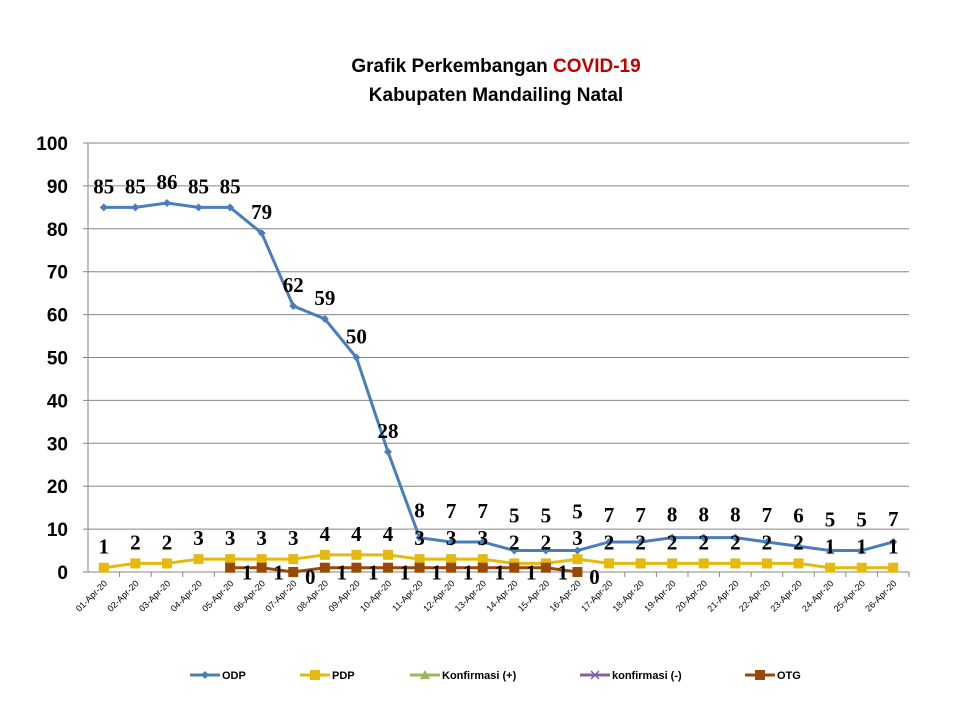 Image resolution: width=960 pixels, height=720 pixels. What do you see at coordinates (186, 595) in the screenshot?
I see `x-tick-label: 04-Apr-20` at bounding box center [186, 595].